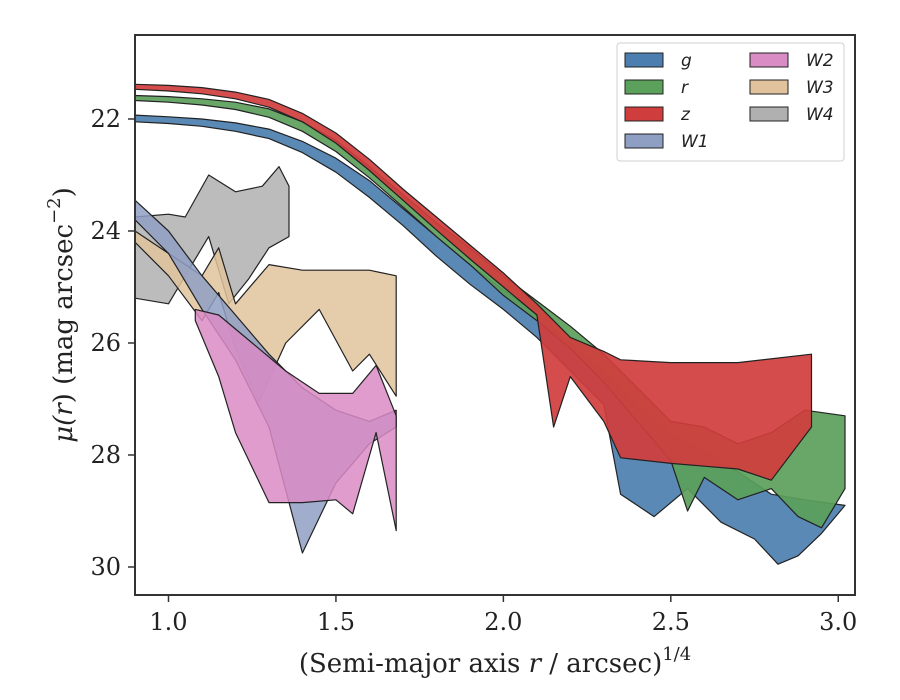  I want to click on y-tick-label: 26, so click(105, 343).